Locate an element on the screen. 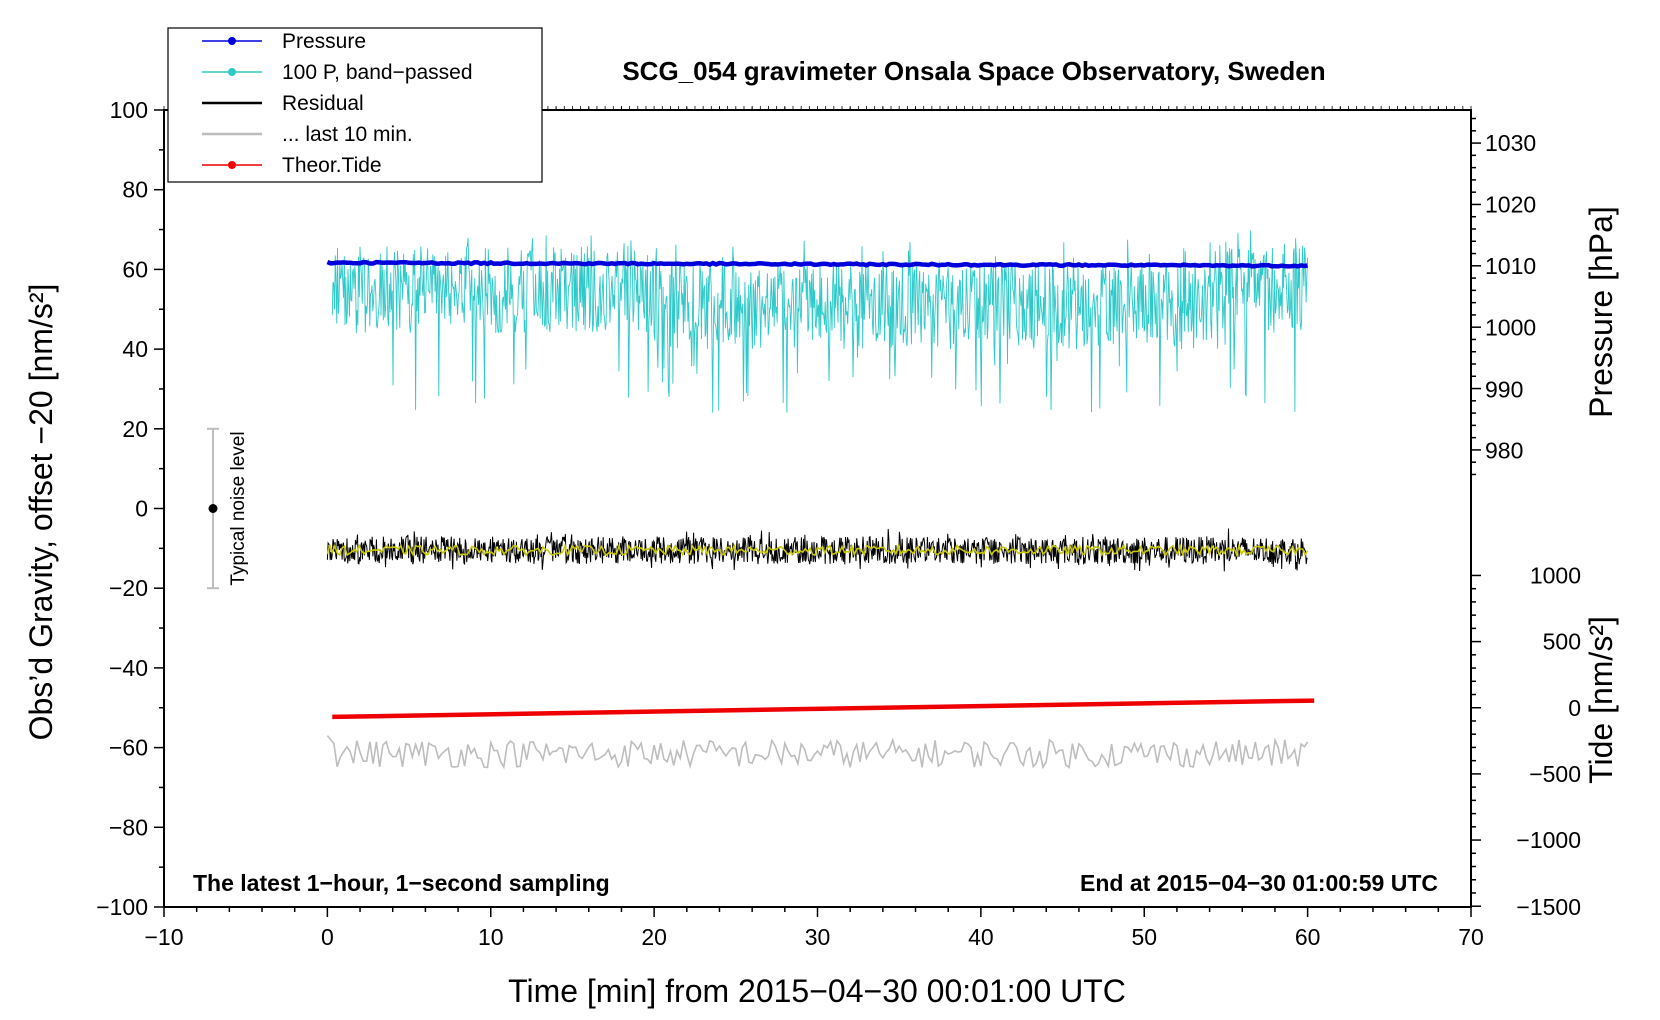 The height and width of the screenshot is (1020, 1660). x-tick-label: 40 is located at coordinates (981, 937).